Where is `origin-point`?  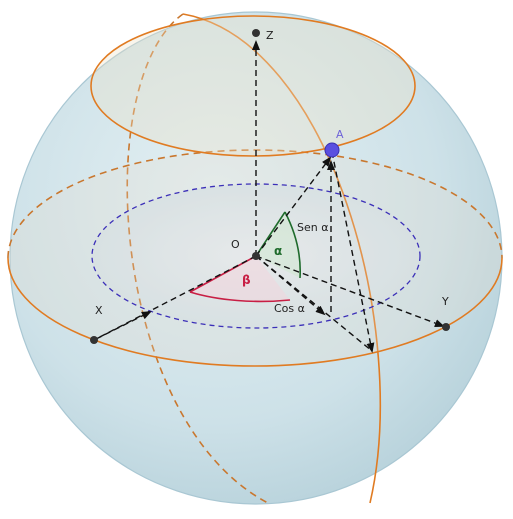
origin-point is located at coordinates (256, 256).